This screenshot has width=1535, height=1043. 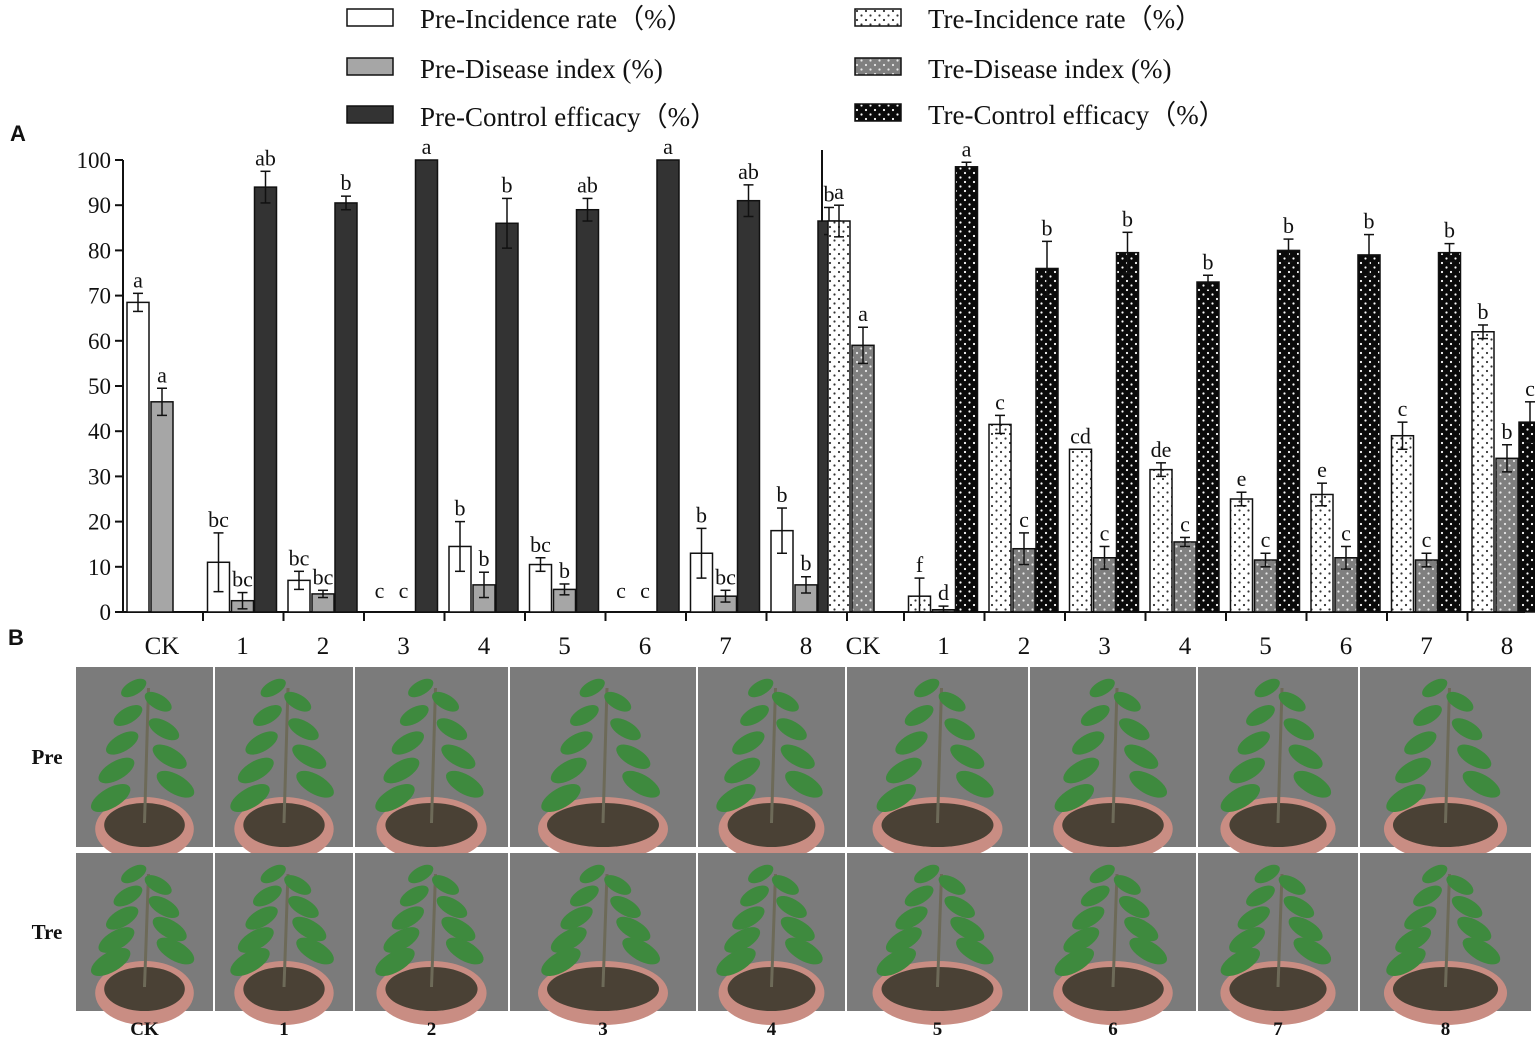 What do you see at coordinates (920, 564) in the screenshot?
I see `significance-letter: f` at bounding box center [920, 564].